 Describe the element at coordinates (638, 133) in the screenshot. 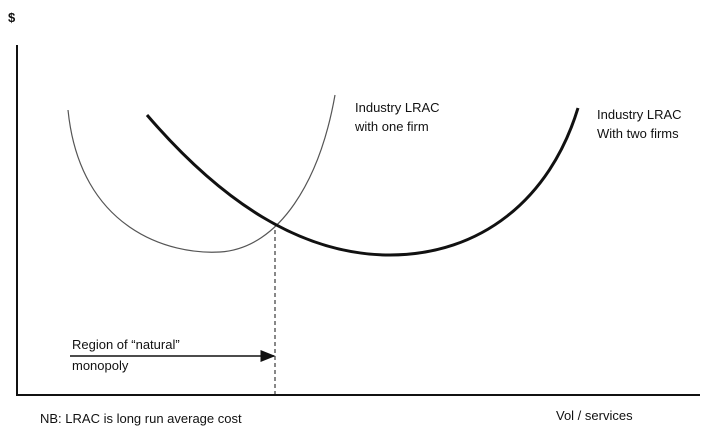

I see `curve-label: With two firms` at that location.